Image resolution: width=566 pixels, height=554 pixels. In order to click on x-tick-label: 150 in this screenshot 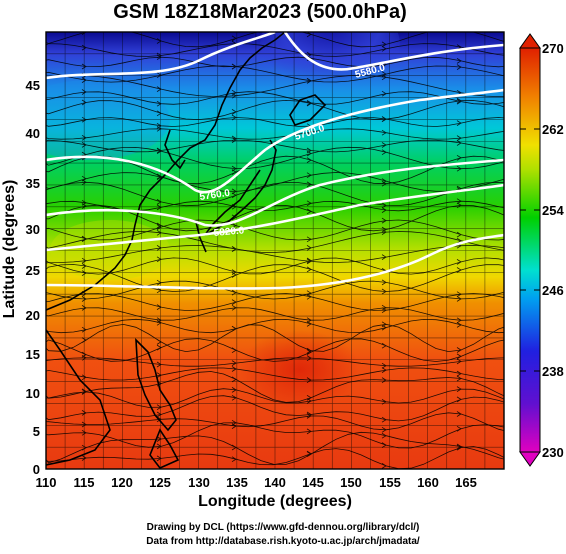, I will do `click(351, 482)`.